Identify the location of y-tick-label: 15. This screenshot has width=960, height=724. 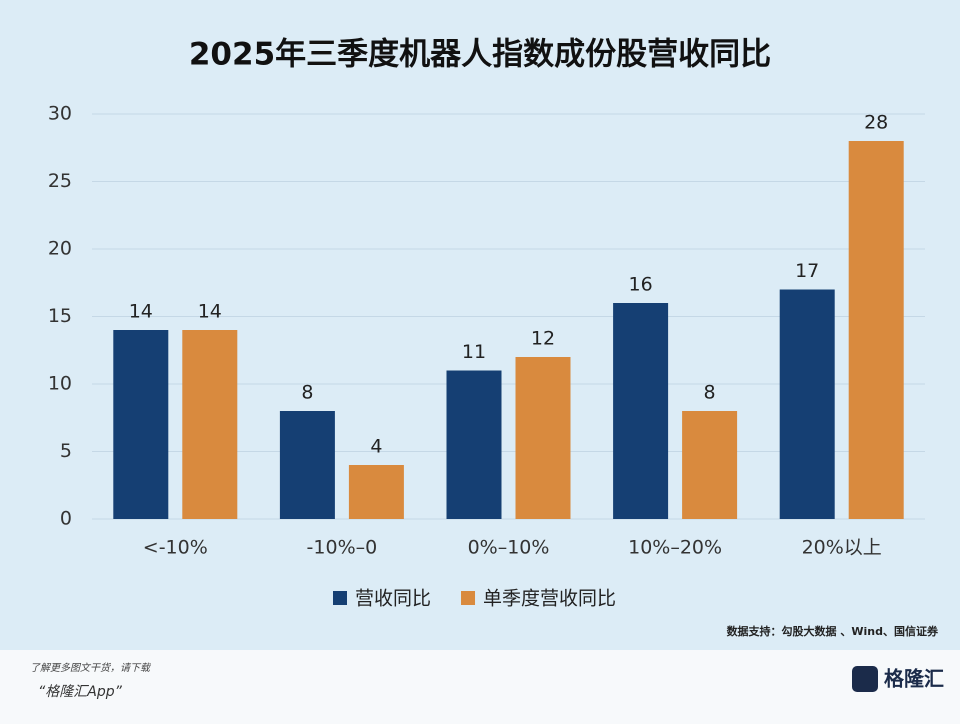
(60, 316).